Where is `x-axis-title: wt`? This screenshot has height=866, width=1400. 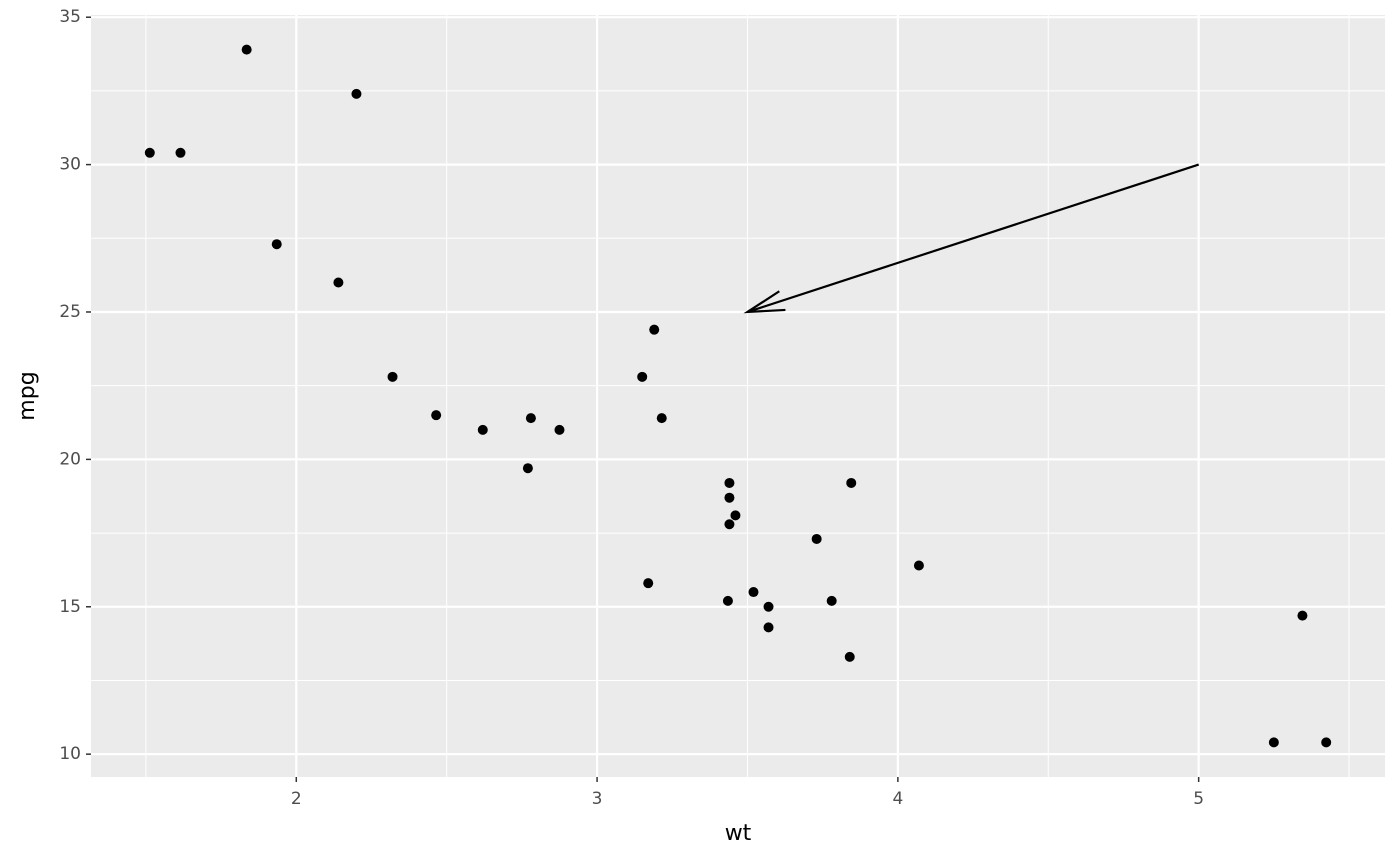 x-axis-title: wt is located at coordinates (738, 833).